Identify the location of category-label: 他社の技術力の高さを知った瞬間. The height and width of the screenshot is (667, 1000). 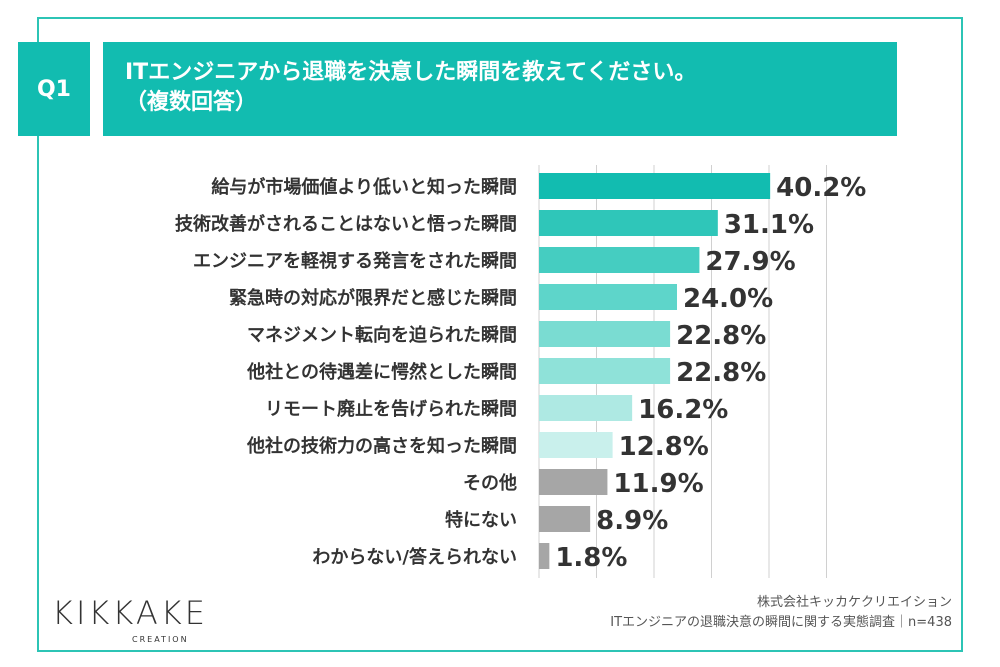
(381, 446).